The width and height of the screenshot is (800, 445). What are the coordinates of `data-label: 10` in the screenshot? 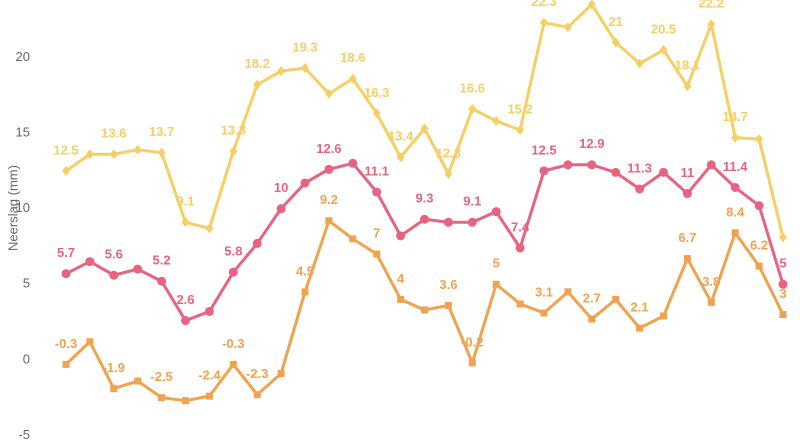 It's located at (281, 187).